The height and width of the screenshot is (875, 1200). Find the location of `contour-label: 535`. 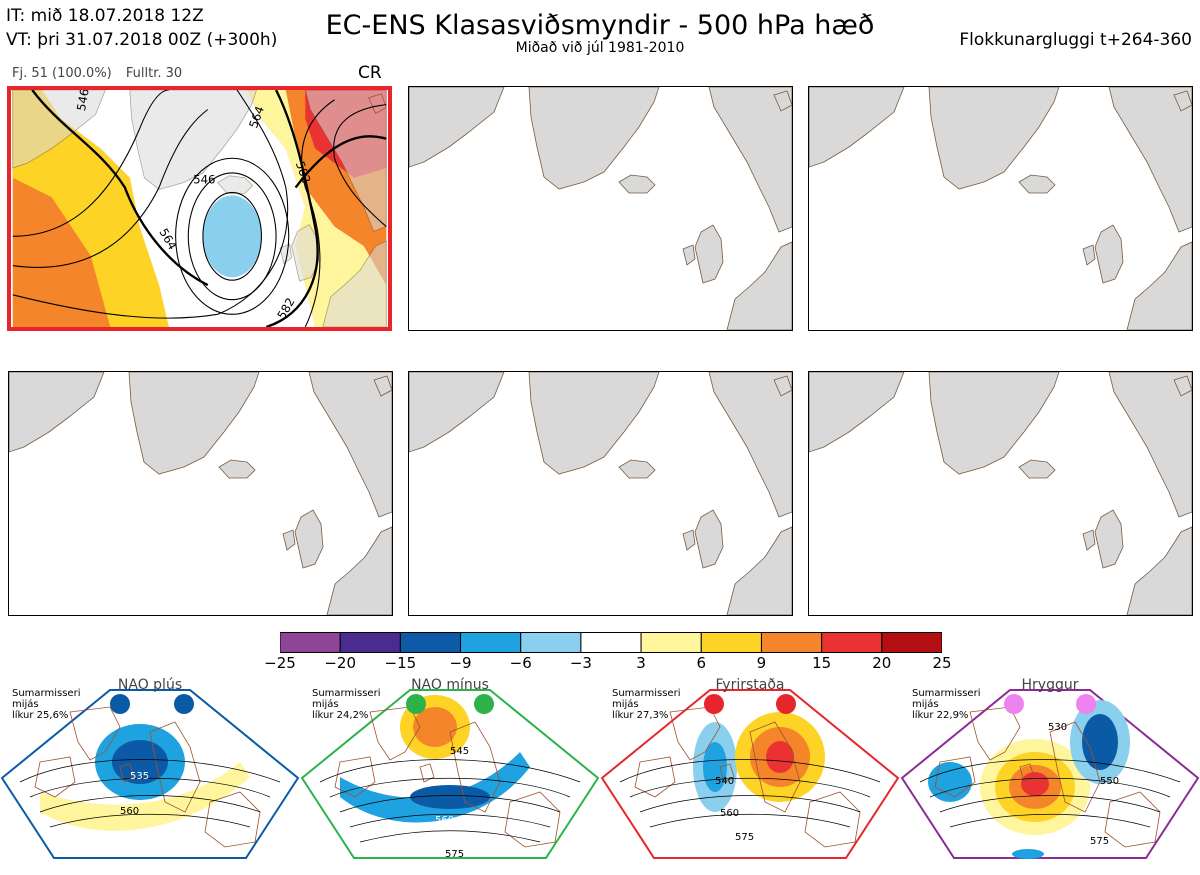

contour-label: 535 is located at coordinates (139, 776).